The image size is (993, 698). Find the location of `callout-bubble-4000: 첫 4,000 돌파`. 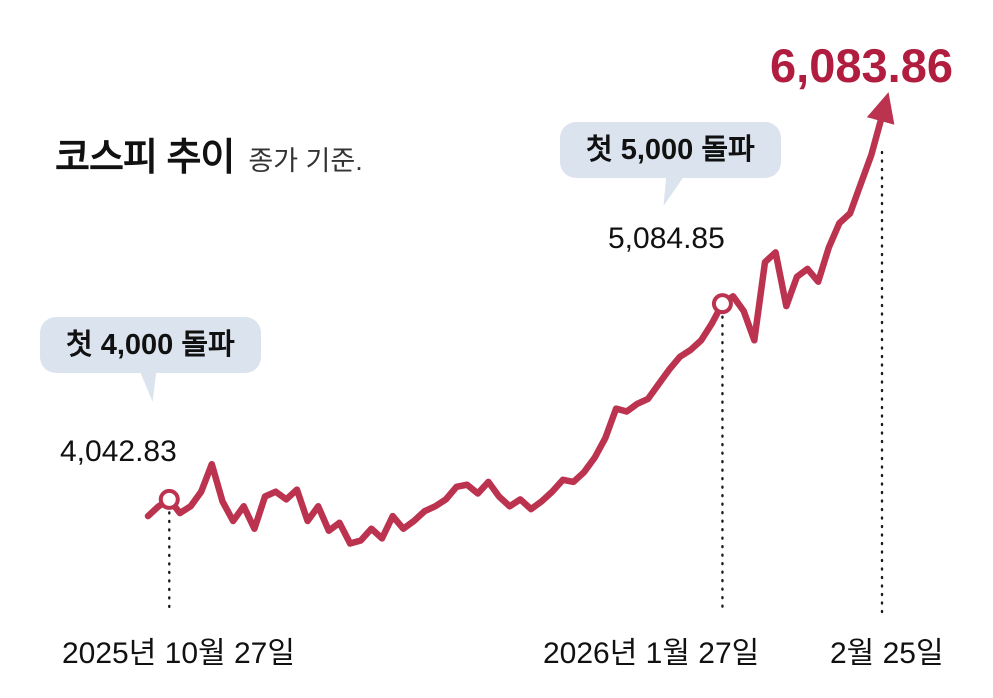

callout-bubble-4000: 첫 4,000 돌파 is located at coordinates (150, 360).